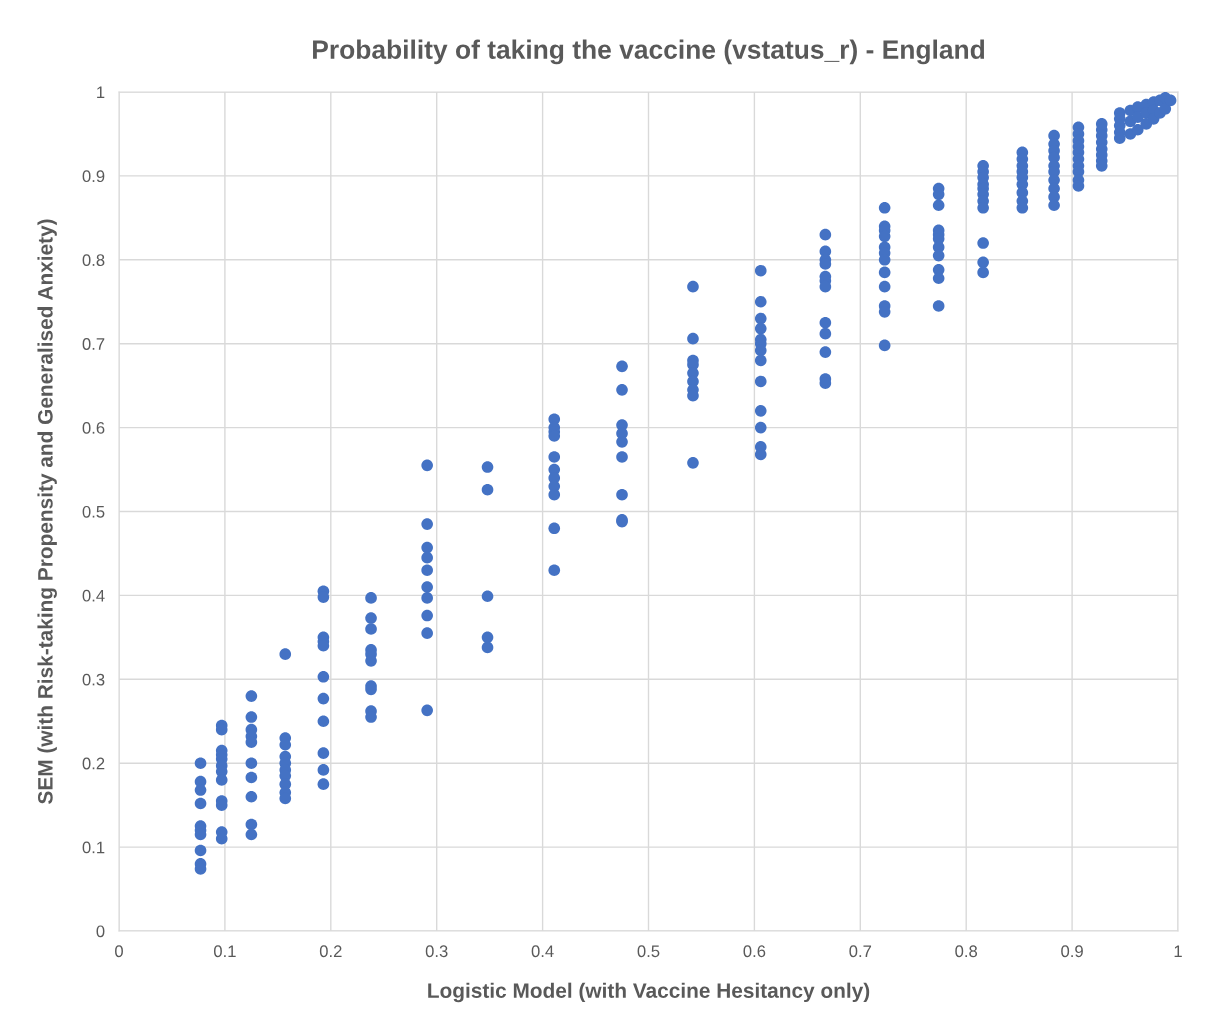 This screenshot has width=1214, height=1030. What do you see at coordinates (1072, 951) in the screenshot?
I see `x-tick-label: 0.9` at bounding box center [1072, 951].